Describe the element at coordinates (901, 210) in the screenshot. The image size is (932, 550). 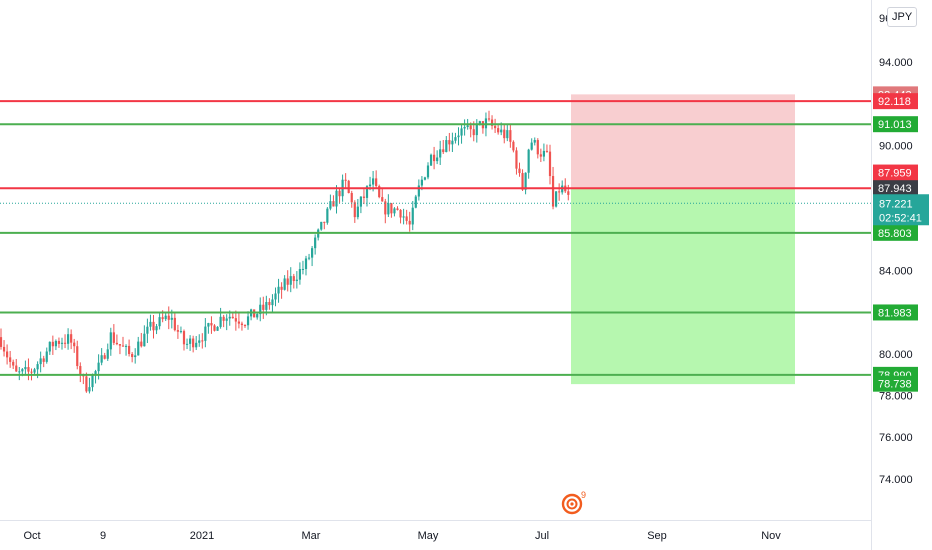
I see `last-price-label-bg` at that location.